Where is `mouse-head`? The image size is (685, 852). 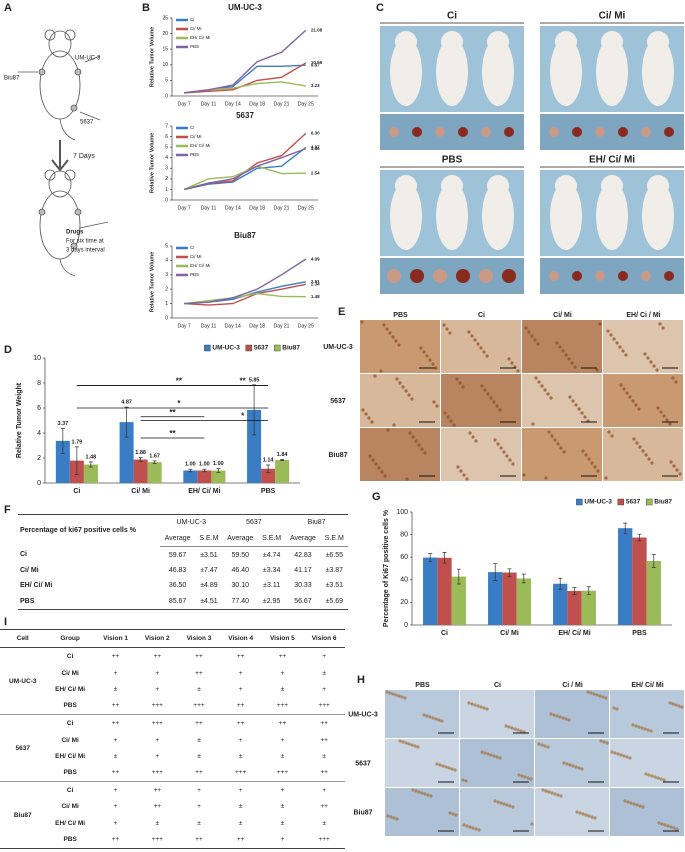
mouse-head is located at coordinates (498, 42).